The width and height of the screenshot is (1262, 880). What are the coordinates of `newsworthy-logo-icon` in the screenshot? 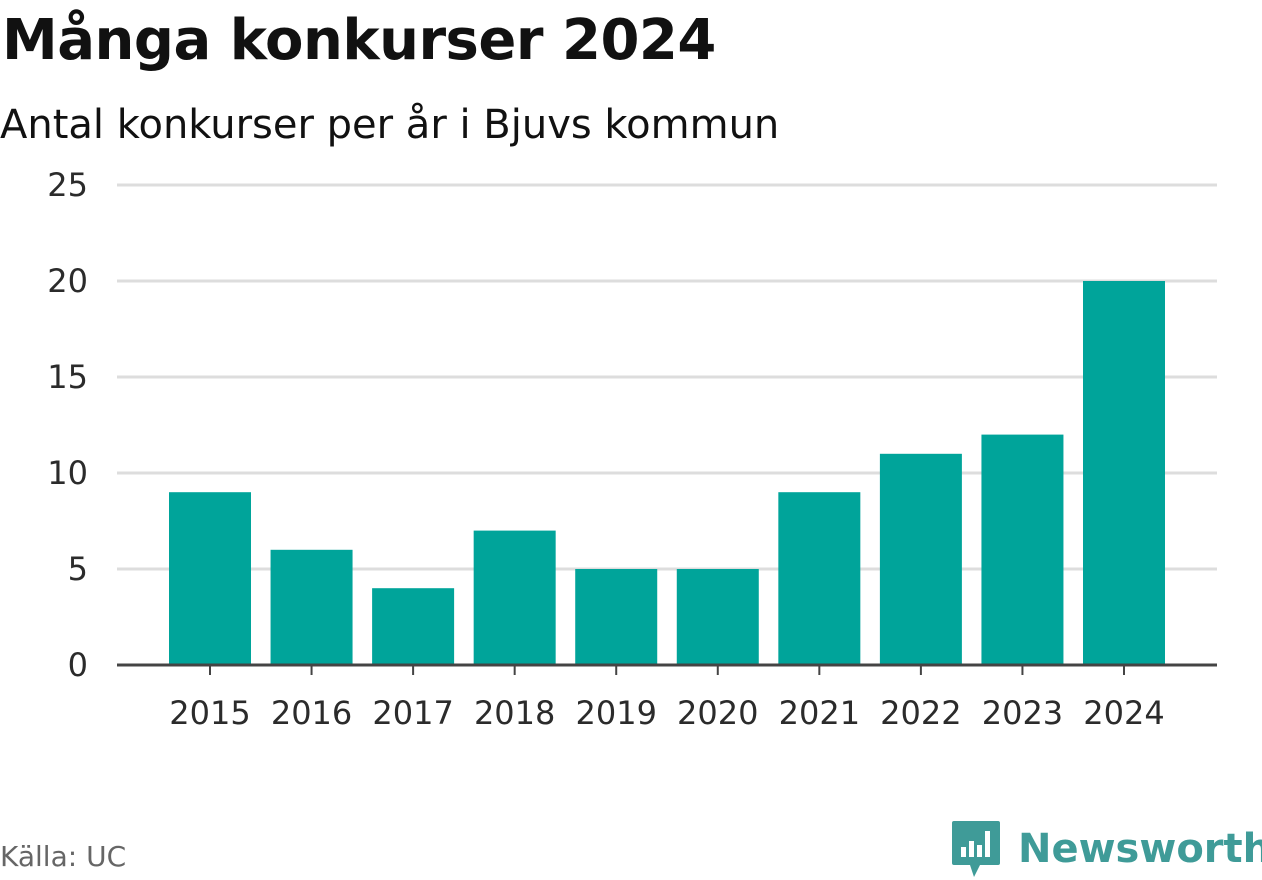 It's located at (976, 849).